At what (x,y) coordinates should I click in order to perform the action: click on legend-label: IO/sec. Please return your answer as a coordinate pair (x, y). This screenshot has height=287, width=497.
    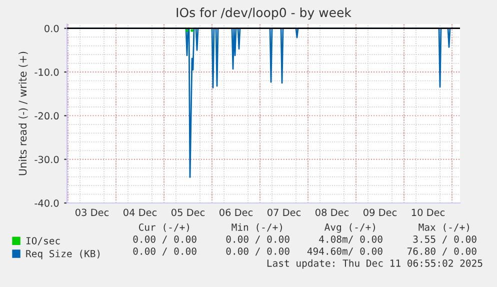
    Looking at the image, I should click on (43, 241).